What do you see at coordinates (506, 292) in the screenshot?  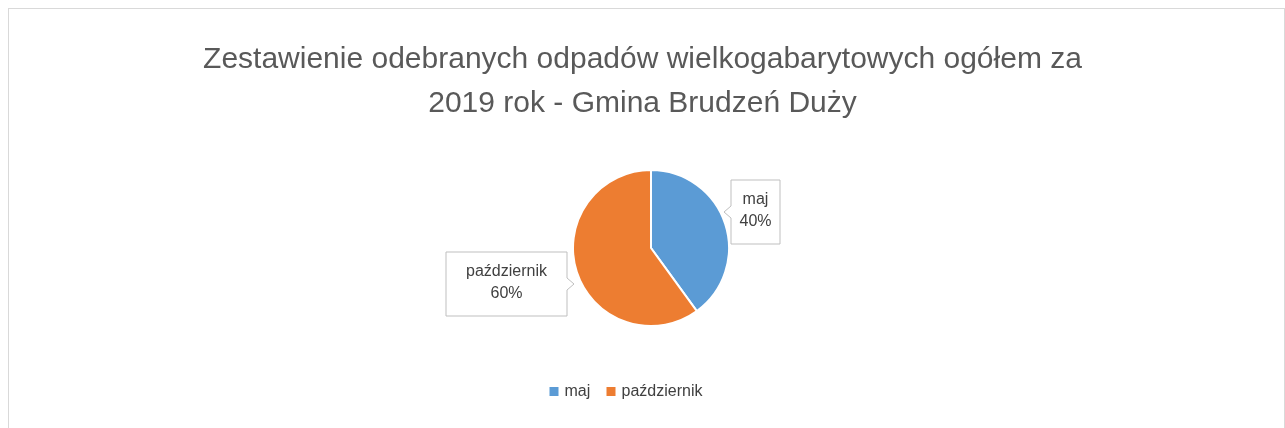 I see `data-label: 60%` at bounding box center [506, 292].